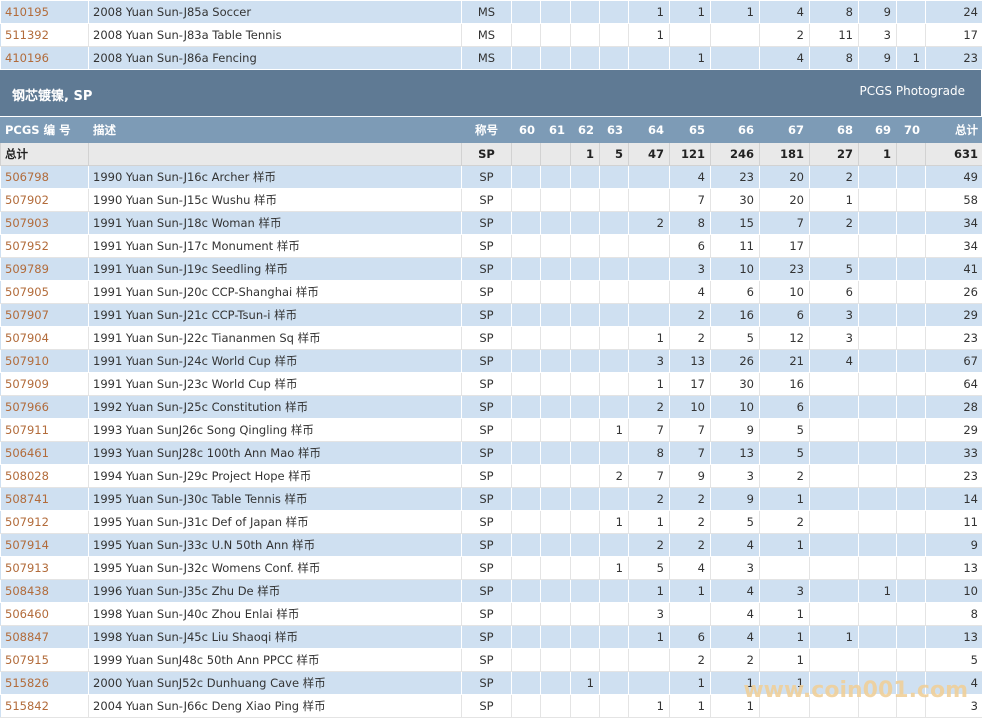  Describe the element at coordinates (27, 522) in the screenshot. I see `pcgs-id-link: 507912` at that location.